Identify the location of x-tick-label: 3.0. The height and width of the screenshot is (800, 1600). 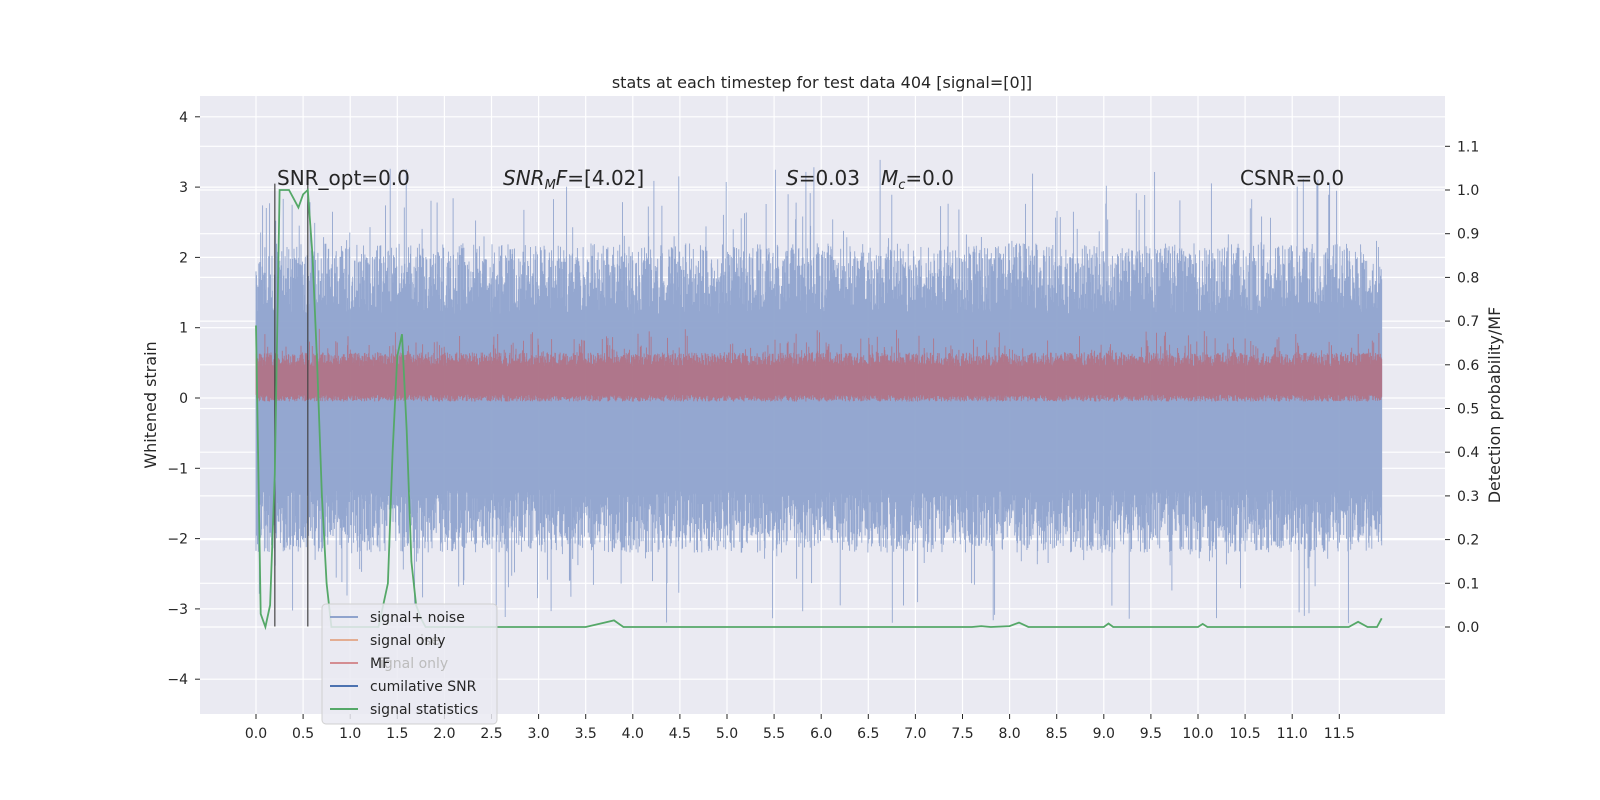
(538, 734).